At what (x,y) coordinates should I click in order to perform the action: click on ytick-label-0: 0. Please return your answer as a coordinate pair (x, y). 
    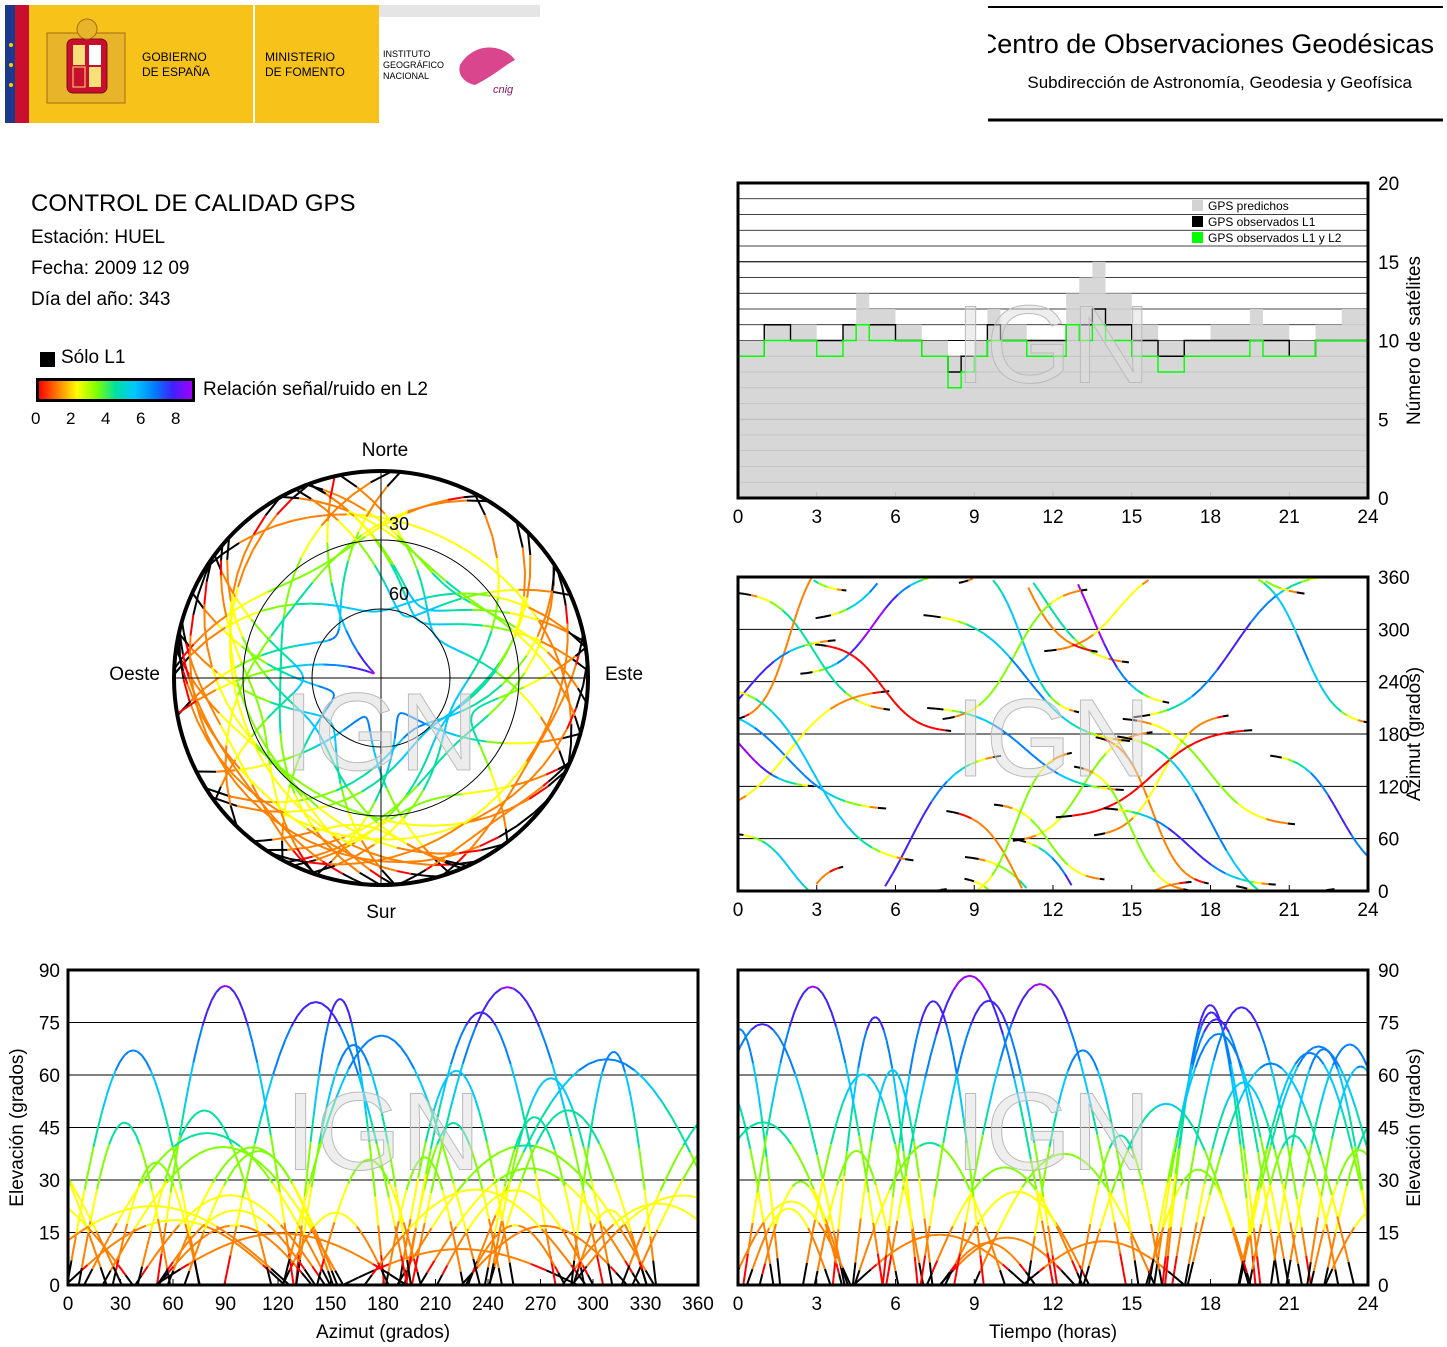
    Looking at the image, I should click on (1383, 892).